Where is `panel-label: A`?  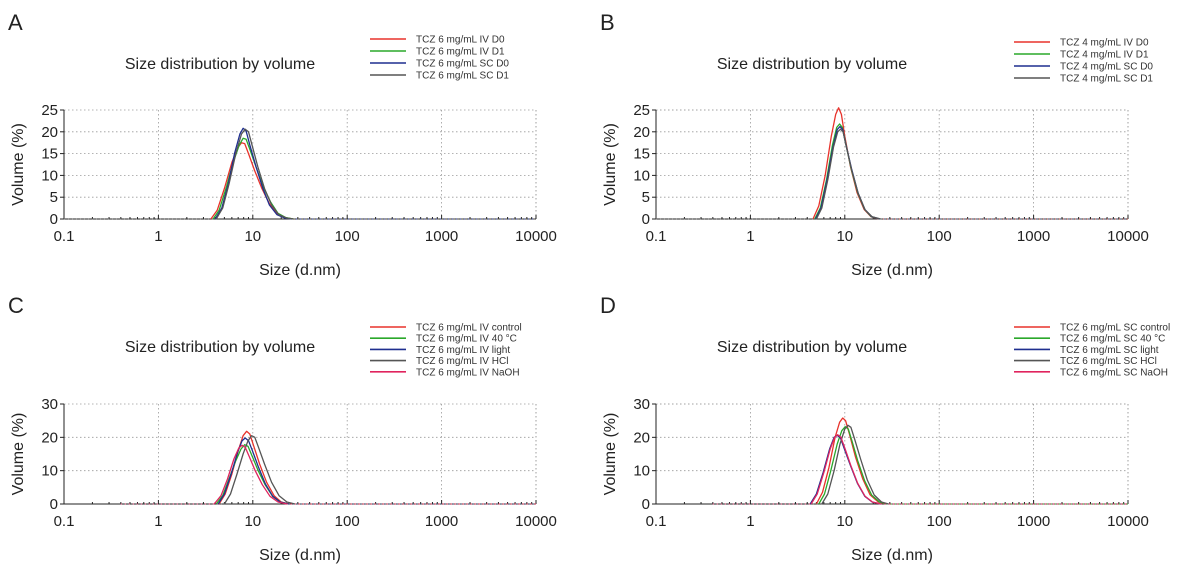
panel-label: A is located at coordinates (15, 22).